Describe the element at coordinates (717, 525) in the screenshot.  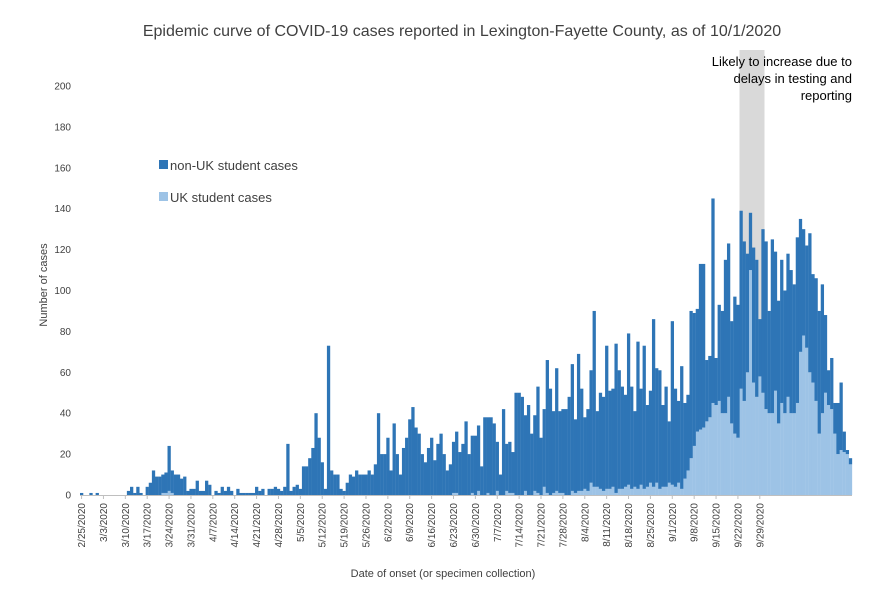
I see `x-tick-label: 9/15/2020` at that location.